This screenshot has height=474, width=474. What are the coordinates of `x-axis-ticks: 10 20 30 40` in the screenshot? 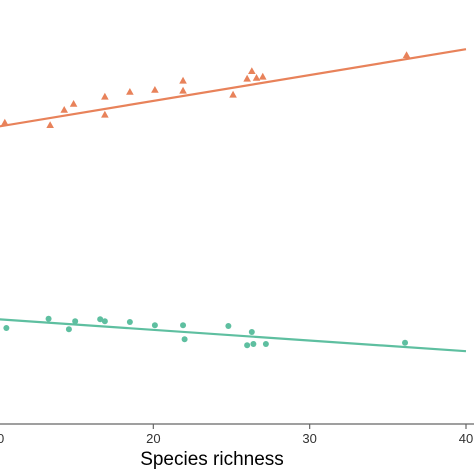 It's located at (236, 435).